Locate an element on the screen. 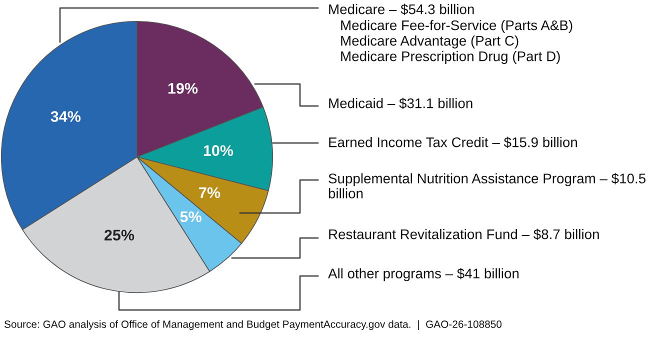 This screenshot has height=338, width=650. data-label: 10% is located at coordinates (219, 150).